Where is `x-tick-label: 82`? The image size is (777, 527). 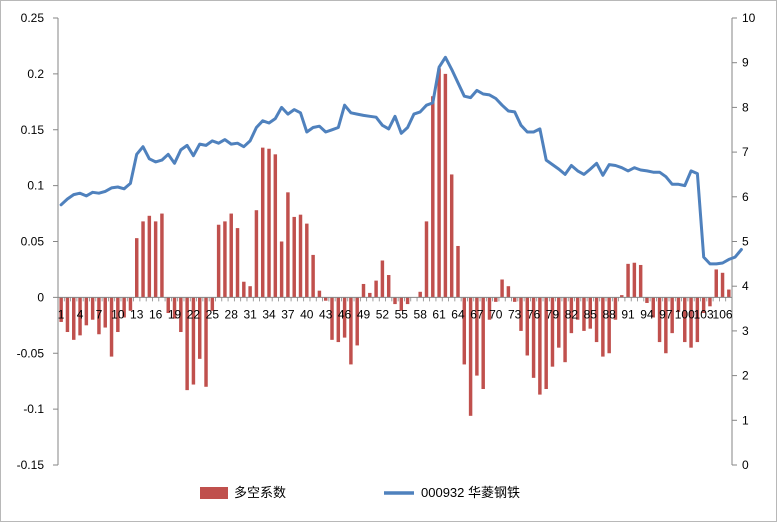 x-tick-label: 82 is located at coordinates (572, 314).